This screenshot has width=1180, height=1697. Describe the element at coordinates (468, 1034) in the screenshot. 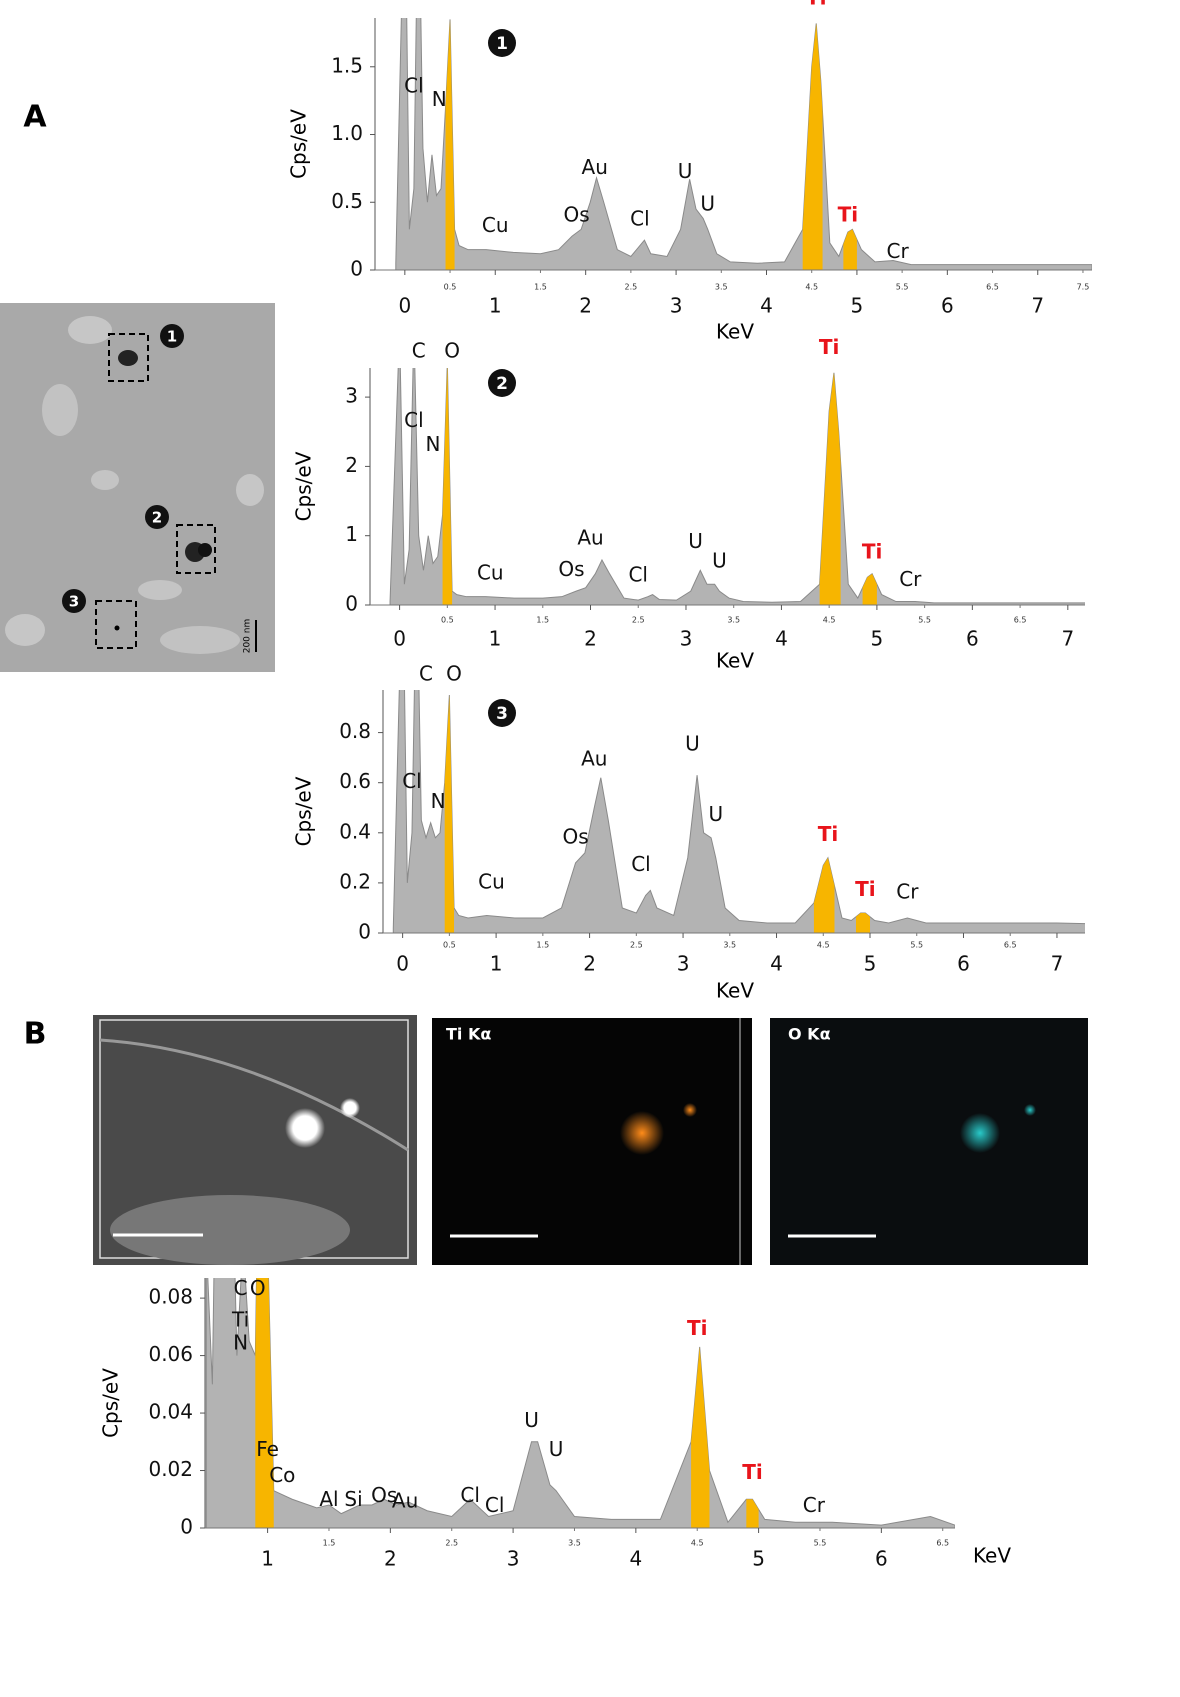

I see `map-label: Ti Kα` at that location.